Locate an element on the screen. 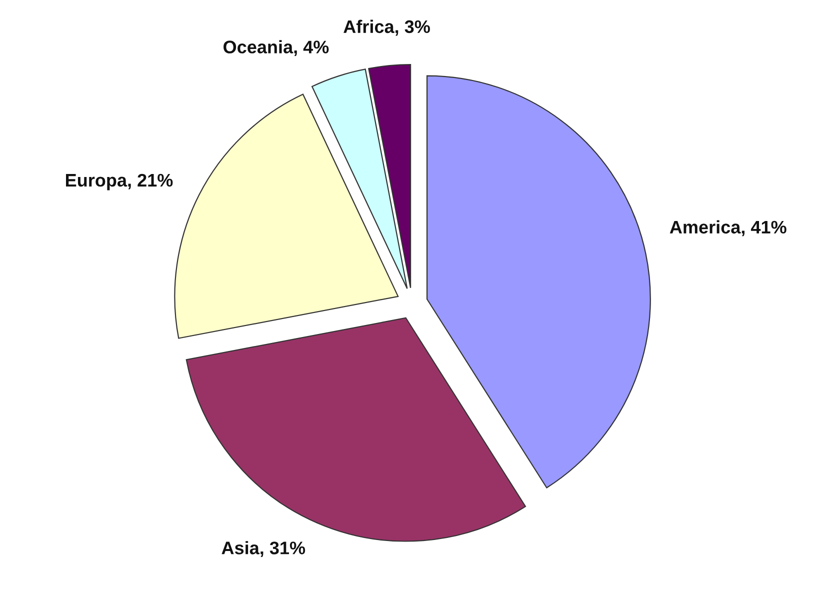 The image size is (824, 607). slice-label: Oceania, 4% is located at coordinates (276, 48).